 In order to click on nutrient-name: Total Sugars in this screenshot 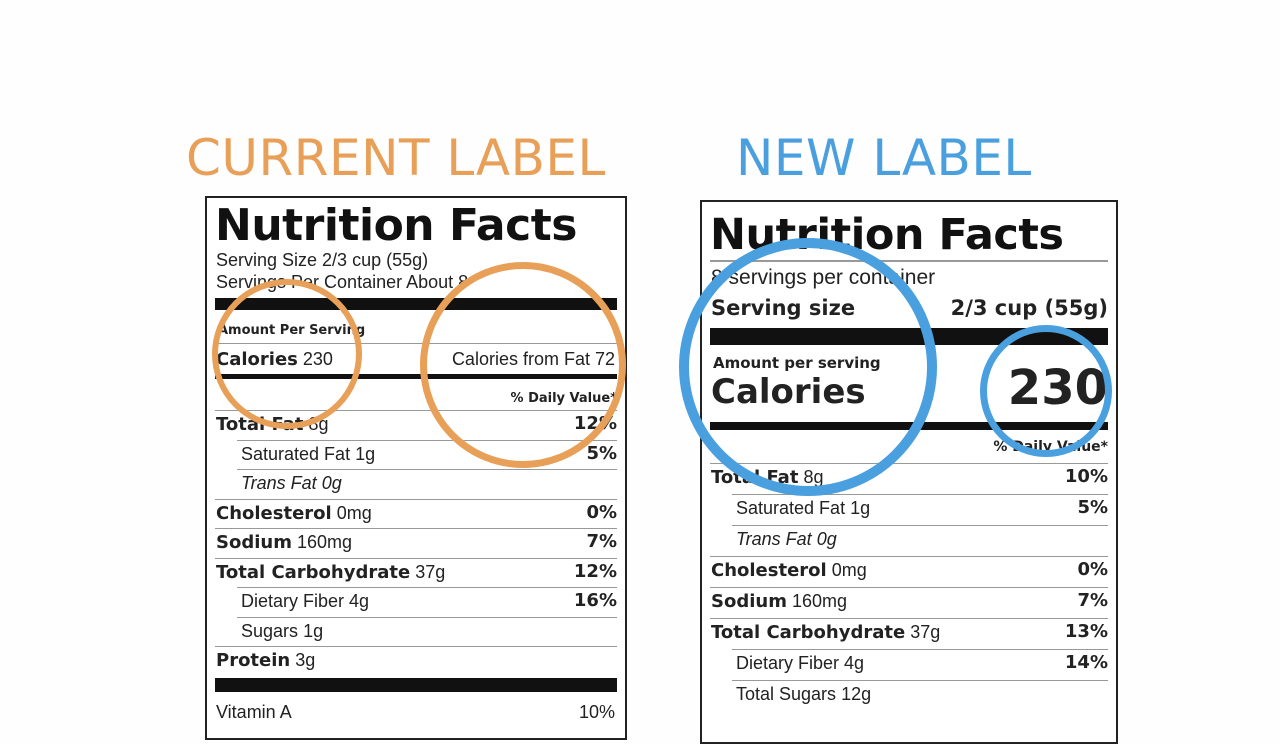, I will do `click(786, 694)`.